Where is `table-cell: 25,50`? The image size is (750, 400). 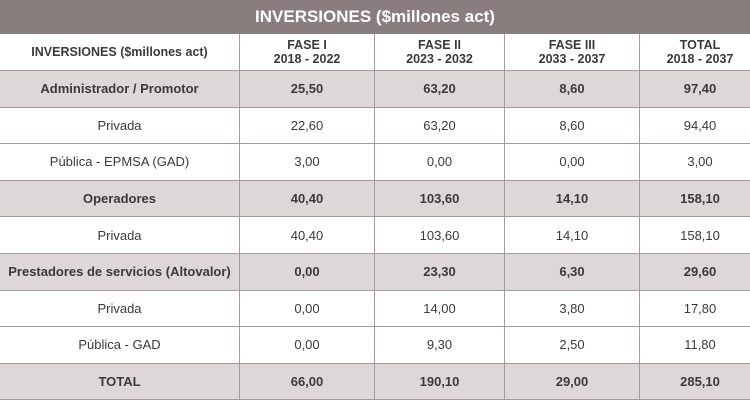
table-cell: 25,50 is located at coordinates (307, 89).